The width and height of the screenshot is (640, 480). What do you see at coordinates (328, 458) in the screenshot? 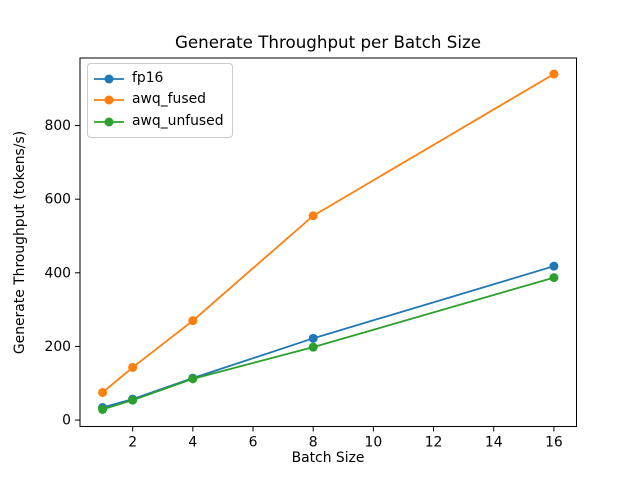
I see `x-axis-label: Batch Size` at bounding box center [328, 458].